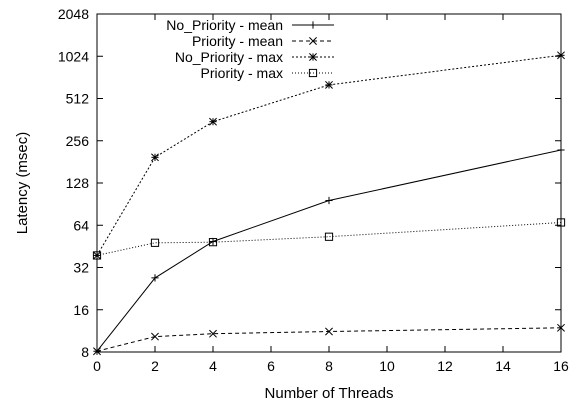 The height and width of the screenshot is (404, 582). What do you see at coordinates (155, 366) in the screenshot?
I see `x-tick-label: 2` at bounding box center [155, 366].